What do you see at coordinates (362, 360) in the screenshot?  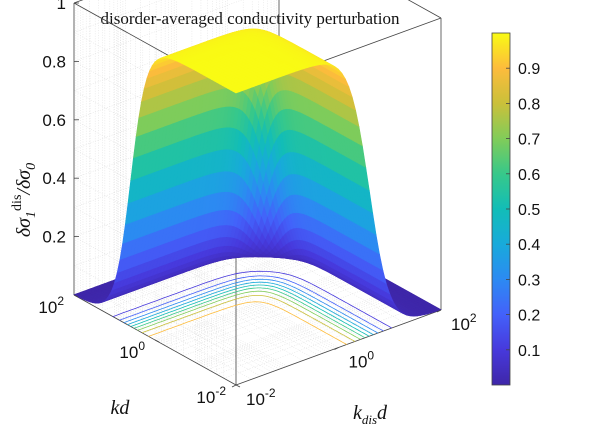 I see `x-tick-label: 10⁰` at bounding box center [362, 360].